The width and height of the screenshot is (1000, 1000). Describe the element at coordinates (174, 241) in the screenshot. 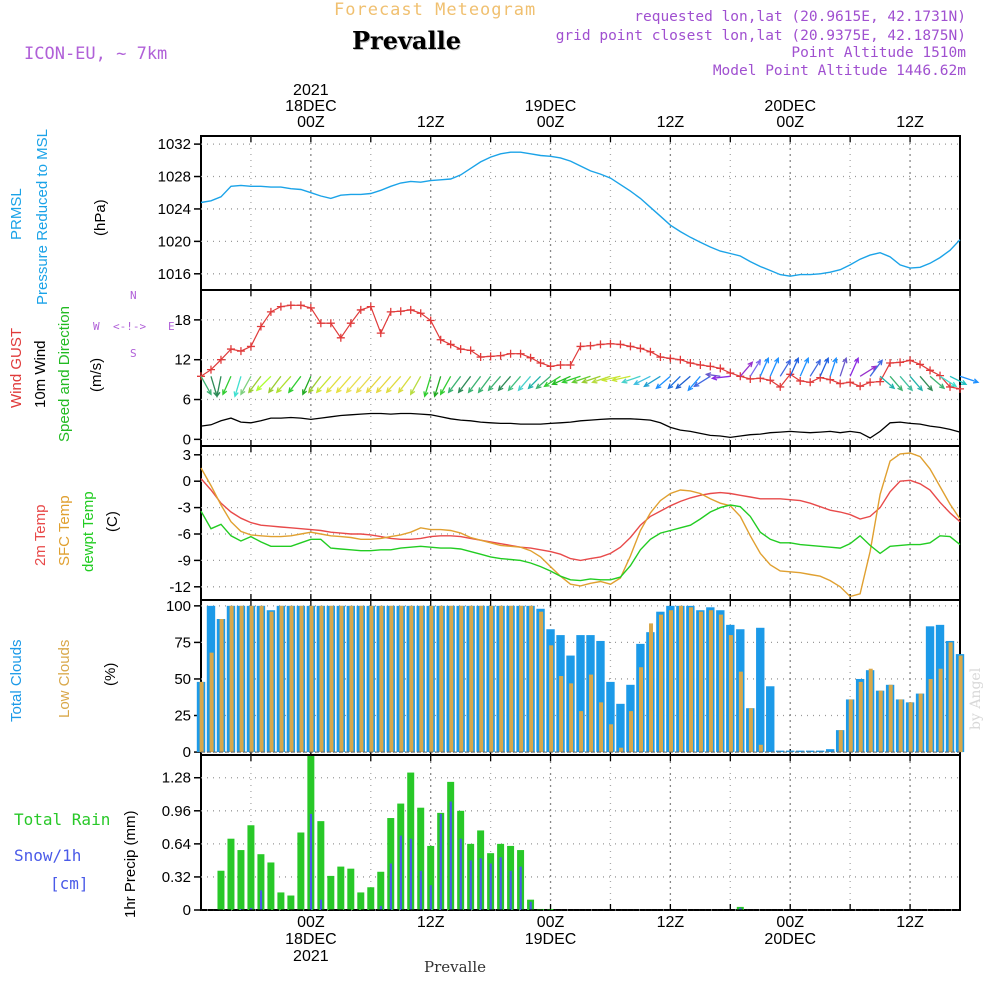

I see `ytick-label-pressure: 1020` at that location.